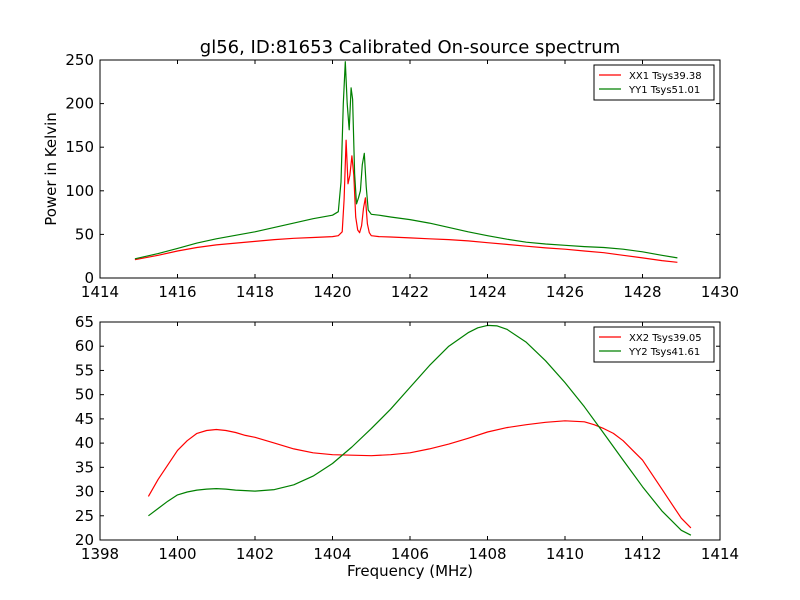  Describe the element at coordinates (84, 419) in the screenshot. I see `y-tick-label: 45` at that location.